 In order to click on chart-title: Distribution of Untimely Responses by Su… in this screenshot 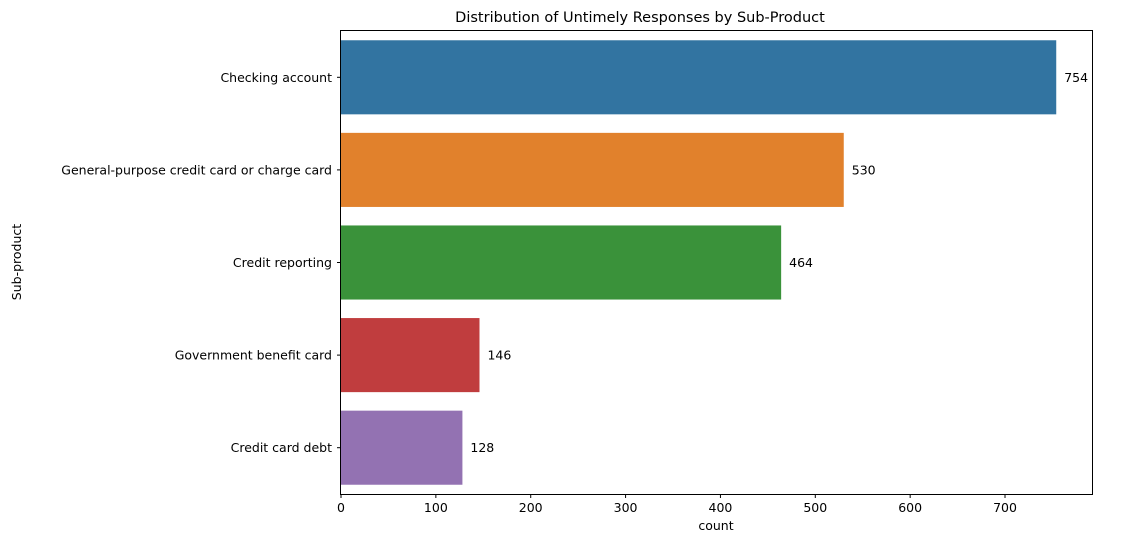, I will do `click(640, 18)`.